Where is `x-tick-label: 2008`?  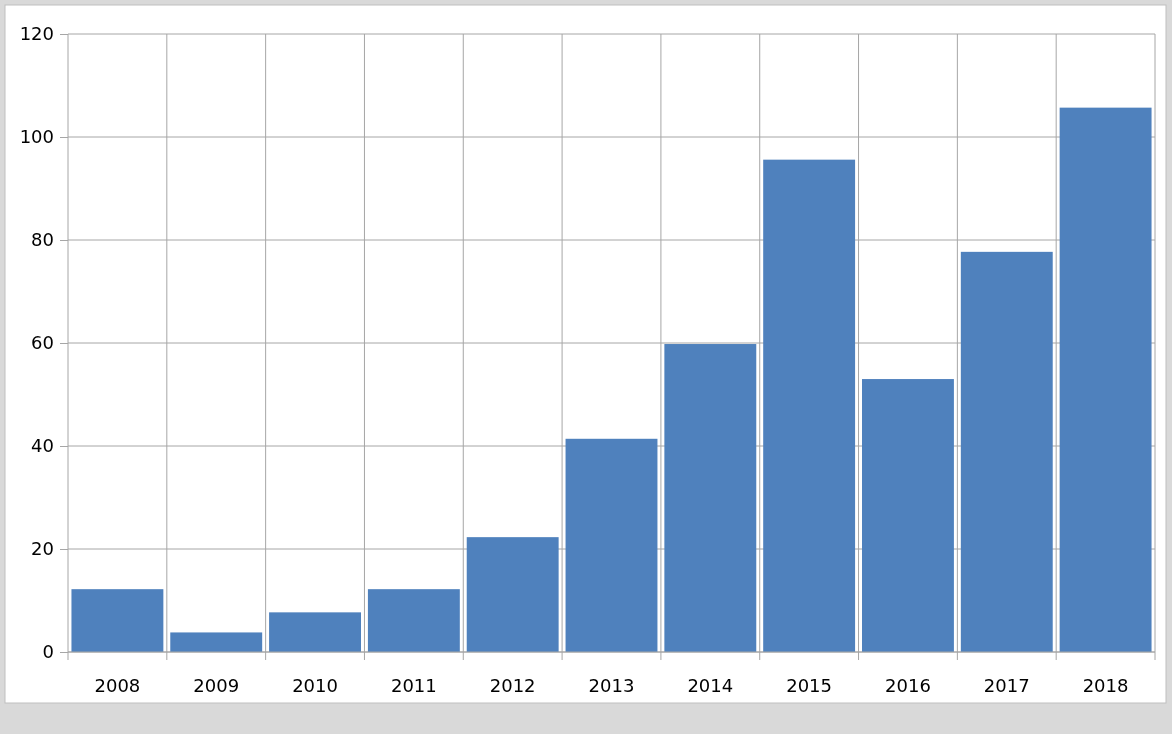
x-tick-label: 2008 is located at coordinates (117, 685).